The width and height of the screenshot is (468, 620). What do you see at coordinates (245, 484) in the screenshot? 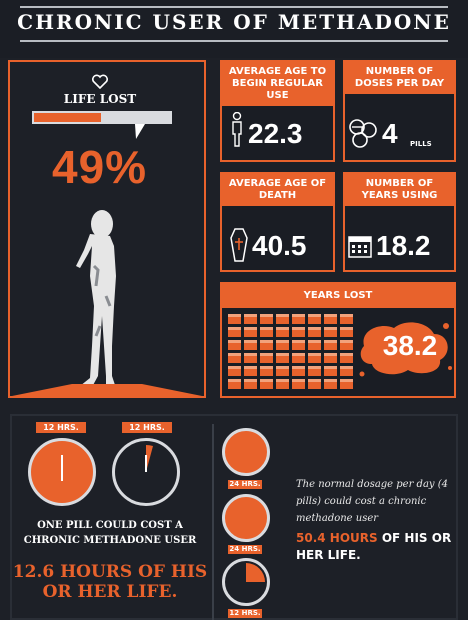
I see `daily-clock-label-1: 24 HRS.` at bounding box center [245, 484].